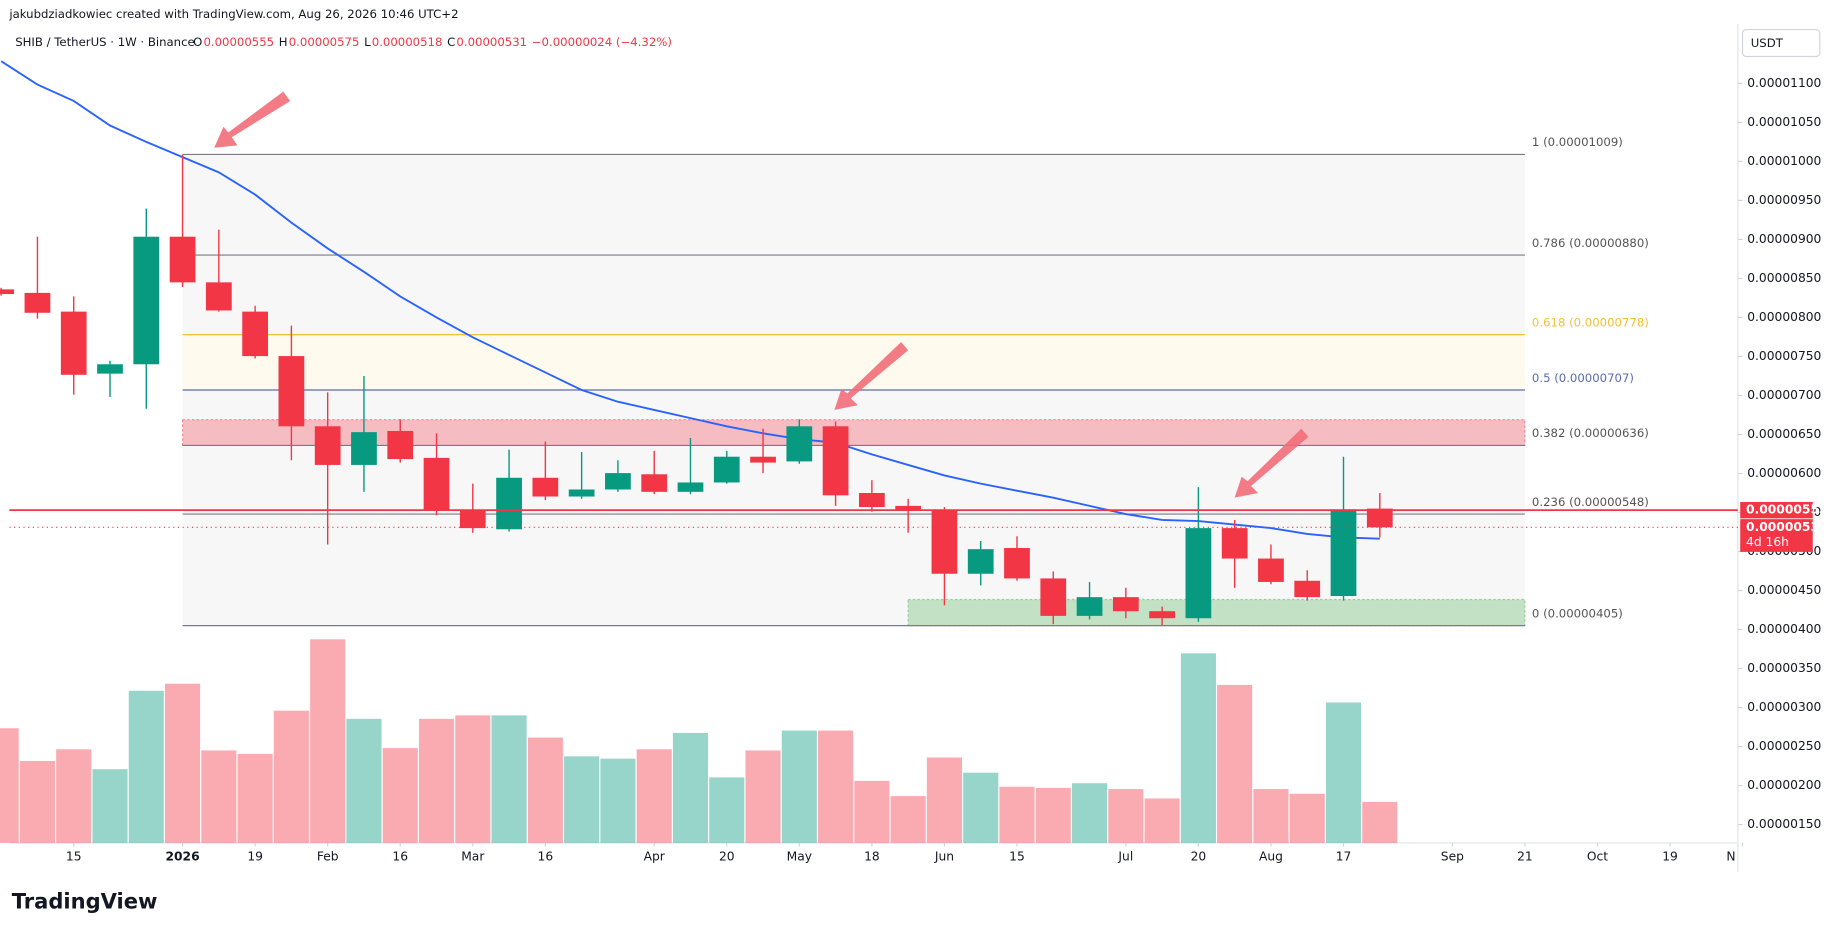 The height and width of the screenshot is (931, 1835). I want to click on y-tick-label: 0.00000150, so click(1784, 824).